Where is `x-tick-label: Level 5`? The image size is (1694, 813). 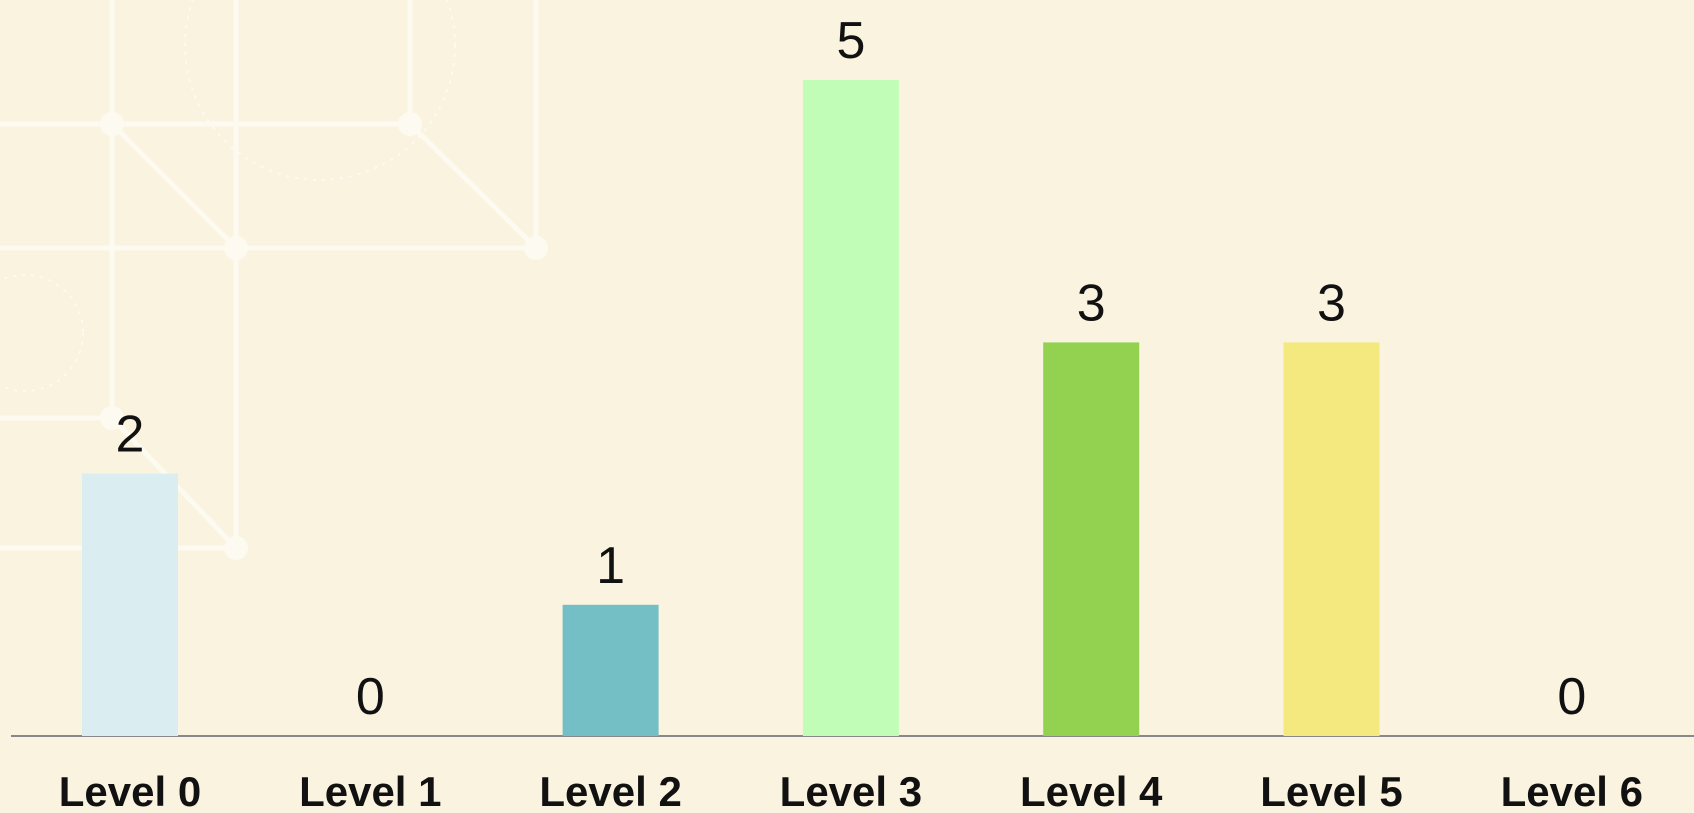
x-tick-label: Level 5 is located at coordinates (1331, 790).